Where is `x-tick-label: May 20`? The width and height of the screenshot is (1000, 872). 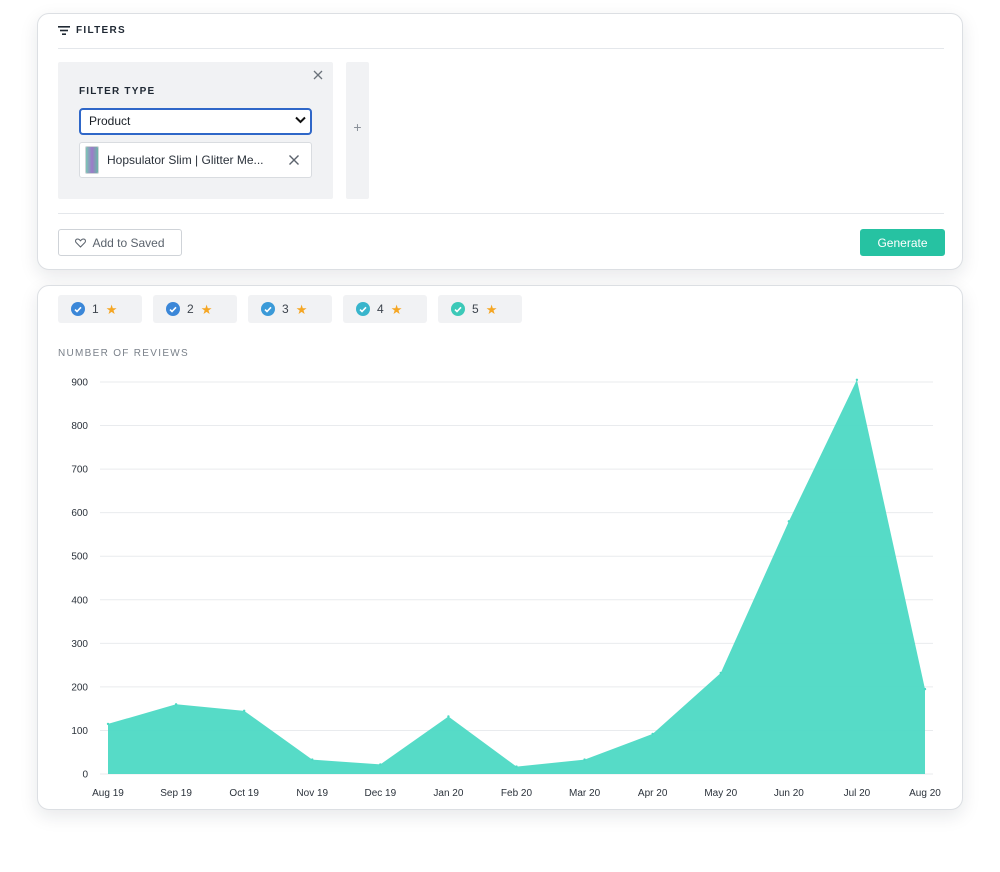 x-tick-label: May 20 is located at coordinates (720, 793).